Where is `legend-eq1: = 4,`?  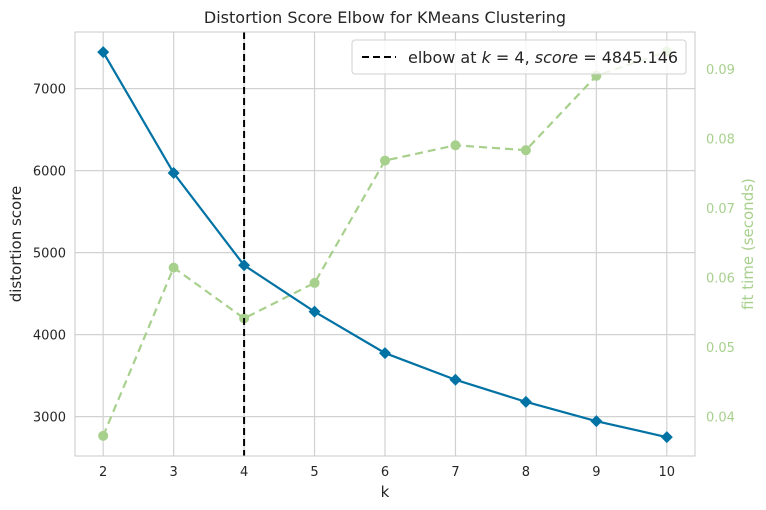 legend-eq1: = 4, is located at coordinates (513, 57).